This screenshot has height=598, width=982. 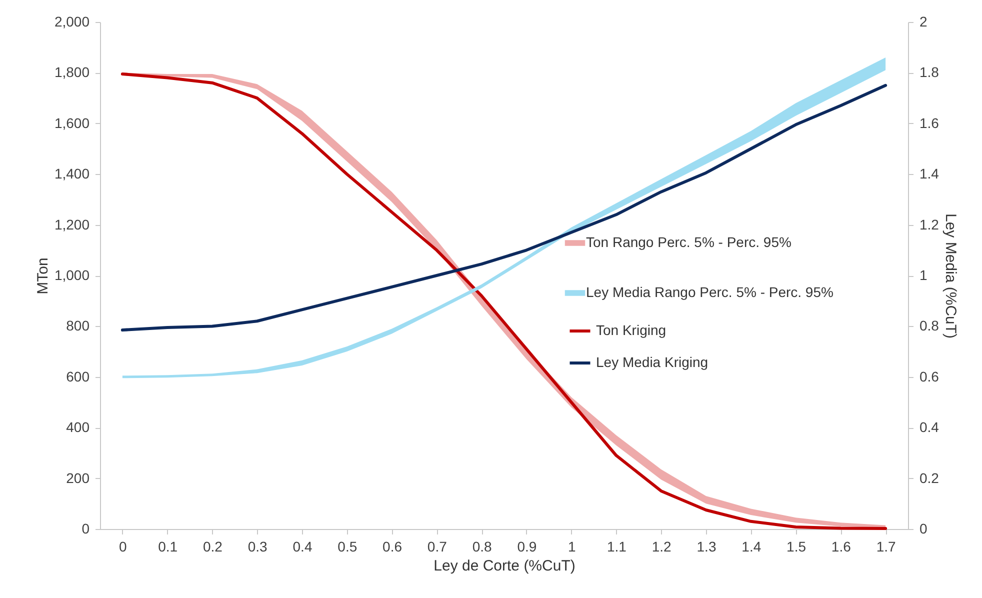 What do you see at coordinates (930, 376) in the screenshot?
I see `y2-tick-label: 0.6` at bounding box center [930, 376].